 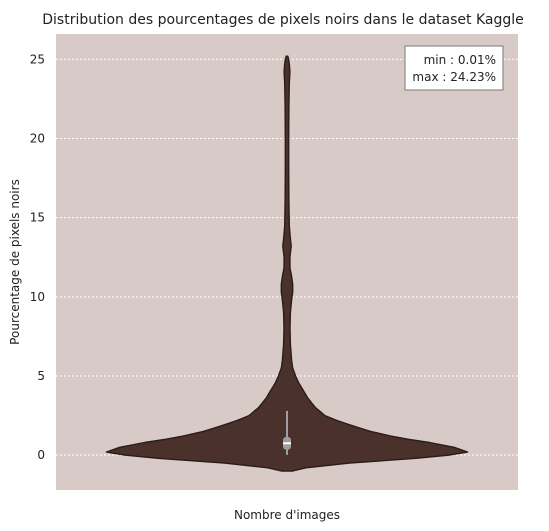 What do you see at coordinates (37, 218) in the screenshot?
I see `y-tick-label: 15` at bounding box center [37, 218].